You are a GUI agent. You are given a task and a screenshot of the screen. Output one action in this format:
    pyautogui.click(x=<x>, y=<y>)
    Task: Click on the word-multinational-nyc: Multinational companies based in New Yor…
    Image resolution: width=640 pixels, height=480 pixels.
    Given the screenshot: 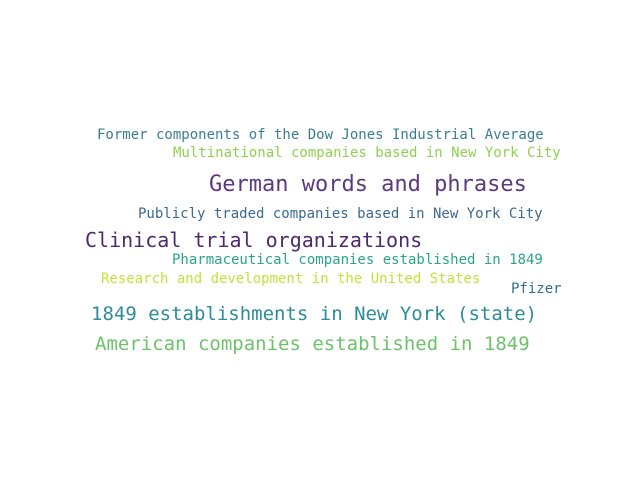 What is the action you would take?
    pyautogui.click(x=367, y=153)
    